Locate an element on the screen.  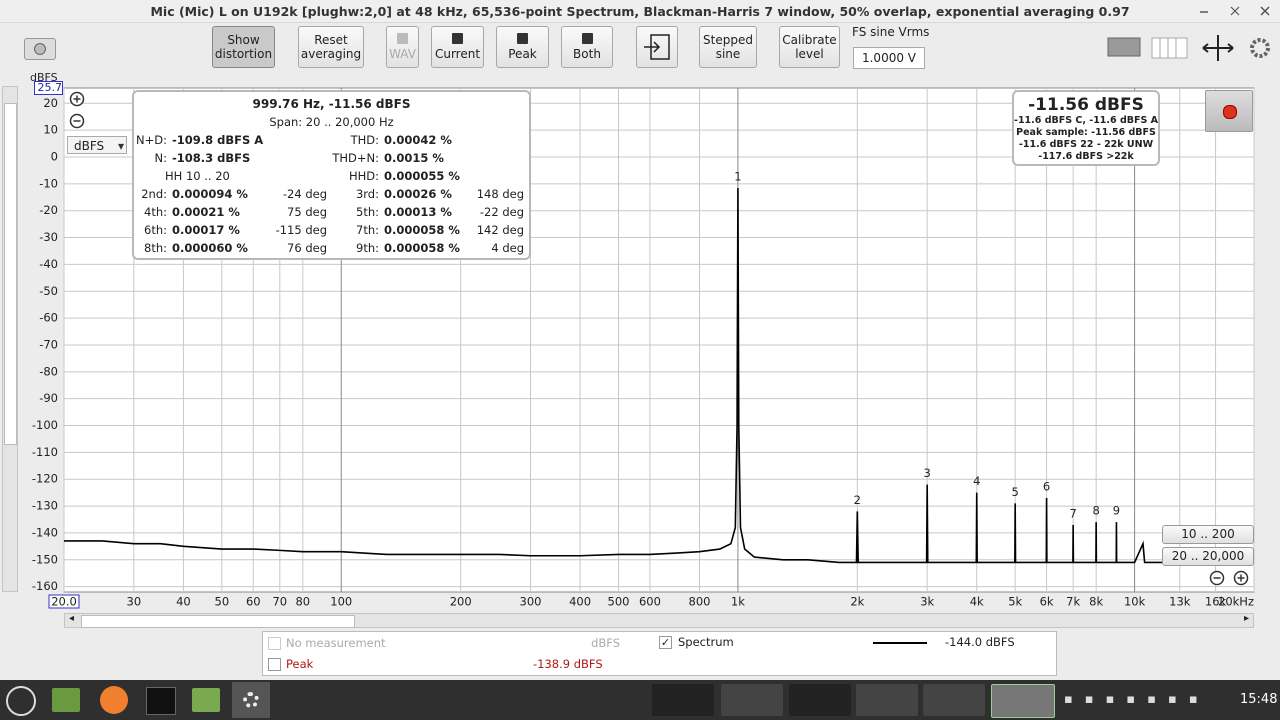
toolbar-button: Calibrate level is located at coordinates (809, 47).